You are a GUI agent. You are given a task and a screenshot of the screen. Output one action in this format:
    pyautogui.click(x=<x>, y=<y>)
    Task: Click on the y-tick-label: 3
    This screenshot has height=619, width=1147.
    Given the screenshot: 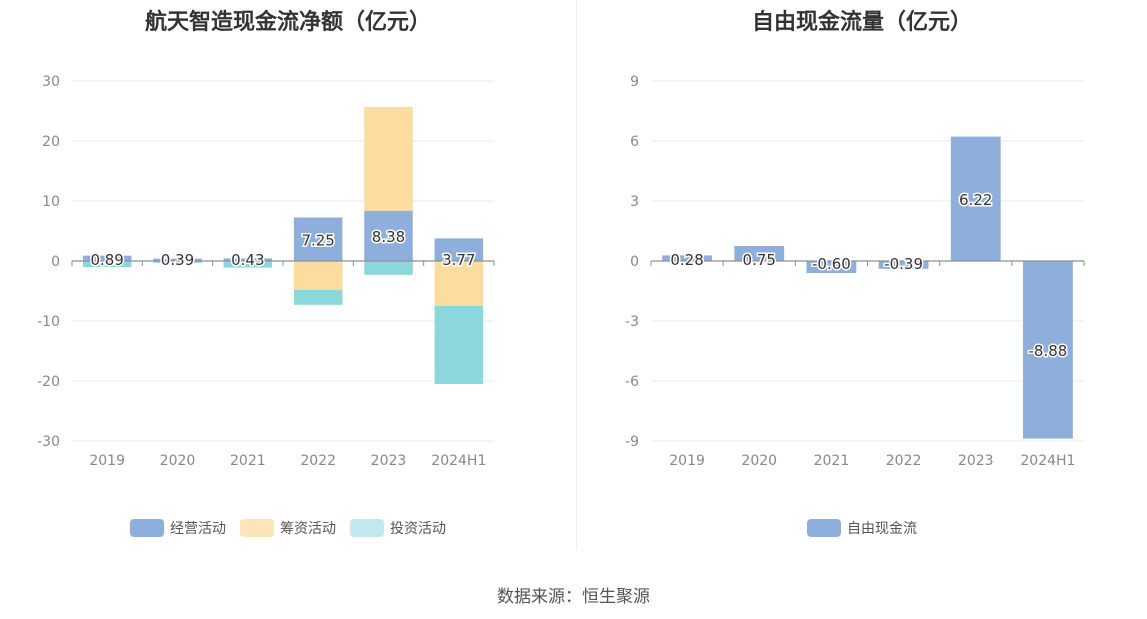 What is the action you would take?
    pyautogui.click(x=634, y=202)
    